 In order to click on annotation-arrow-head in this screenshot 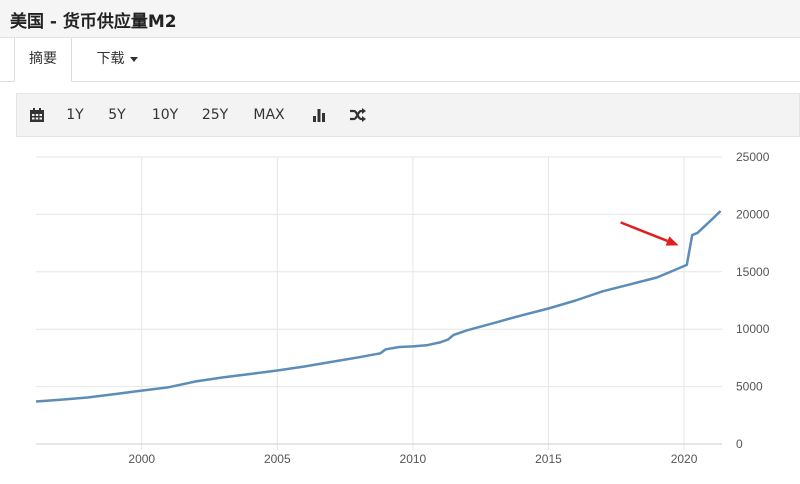, I will do `click(672, 241)`.